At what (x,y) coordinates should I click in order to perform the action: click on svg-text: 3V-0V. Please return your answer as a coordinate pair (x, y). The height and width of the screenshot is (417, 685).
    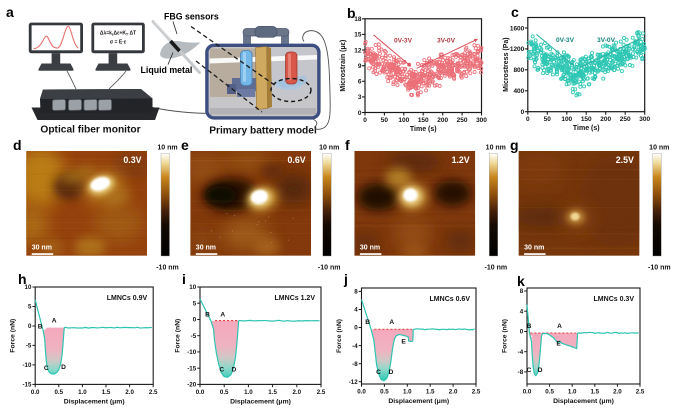
    Looking at the image, I should click on (446, 41).